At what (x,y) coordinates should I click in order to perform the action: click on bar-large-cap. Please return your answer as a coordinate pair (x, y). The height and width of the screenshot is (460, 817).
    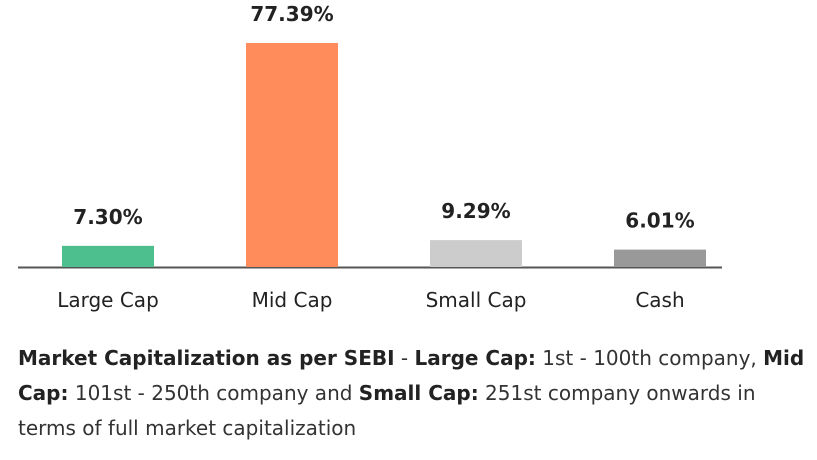
    Looking at the image, I should click on (108, 256).